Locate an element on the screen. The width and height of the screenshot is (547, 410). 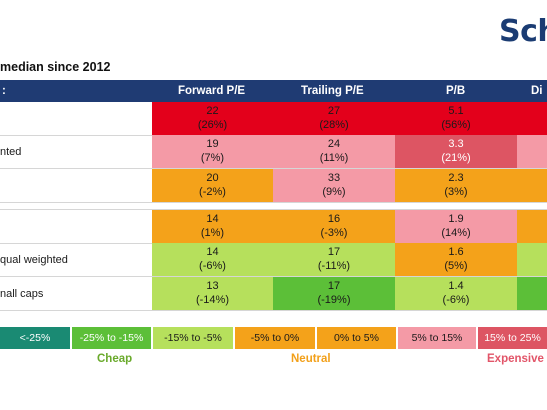
cell-percent: (14%) is located at coordinates (456, 233).